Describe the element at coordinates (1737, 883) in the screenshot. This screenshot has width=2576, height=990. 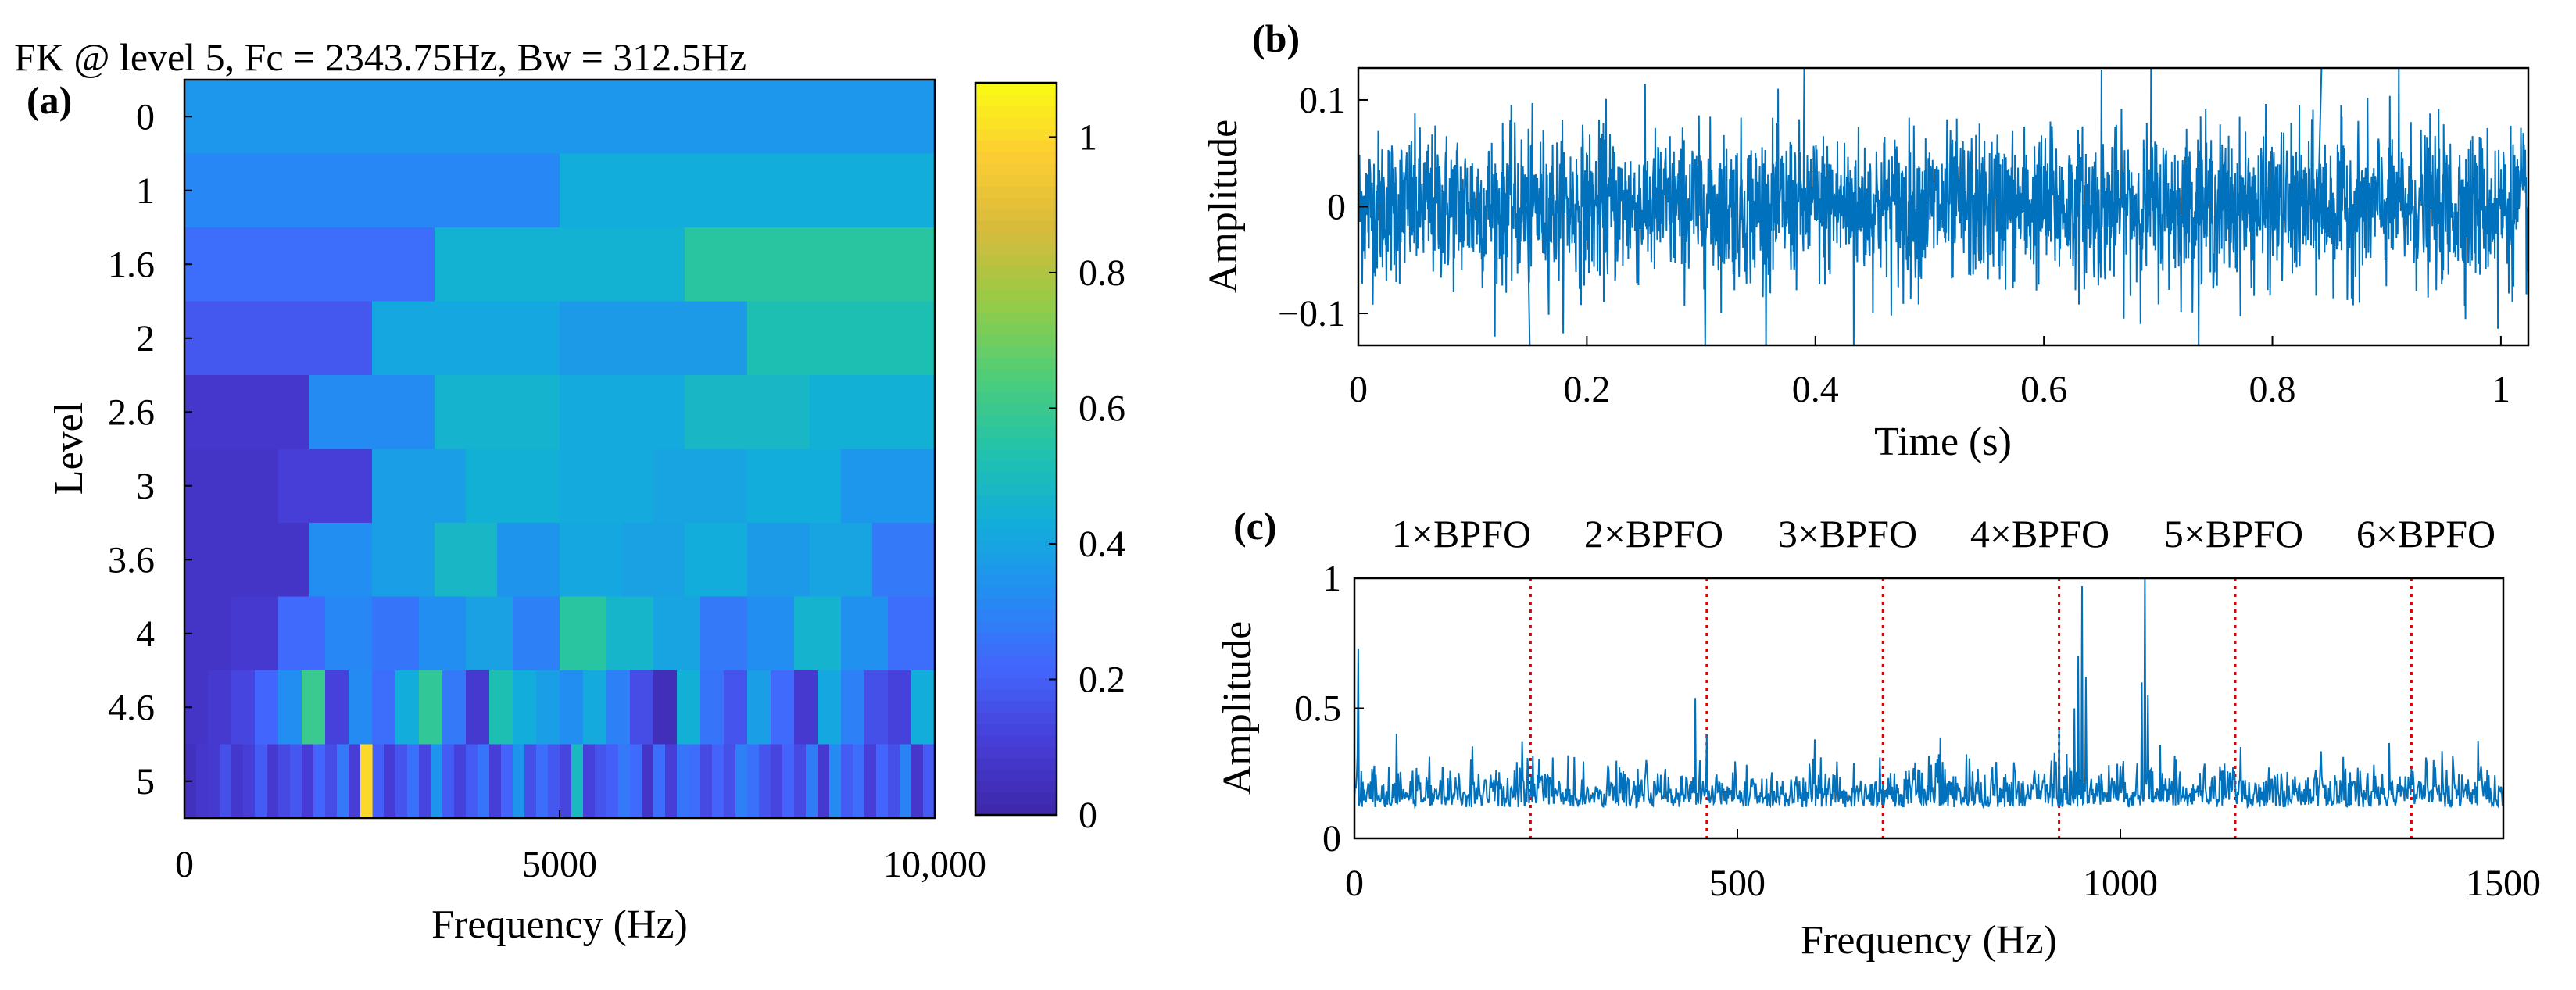
I see `spectrum-x-tick-label: 500` at that location.